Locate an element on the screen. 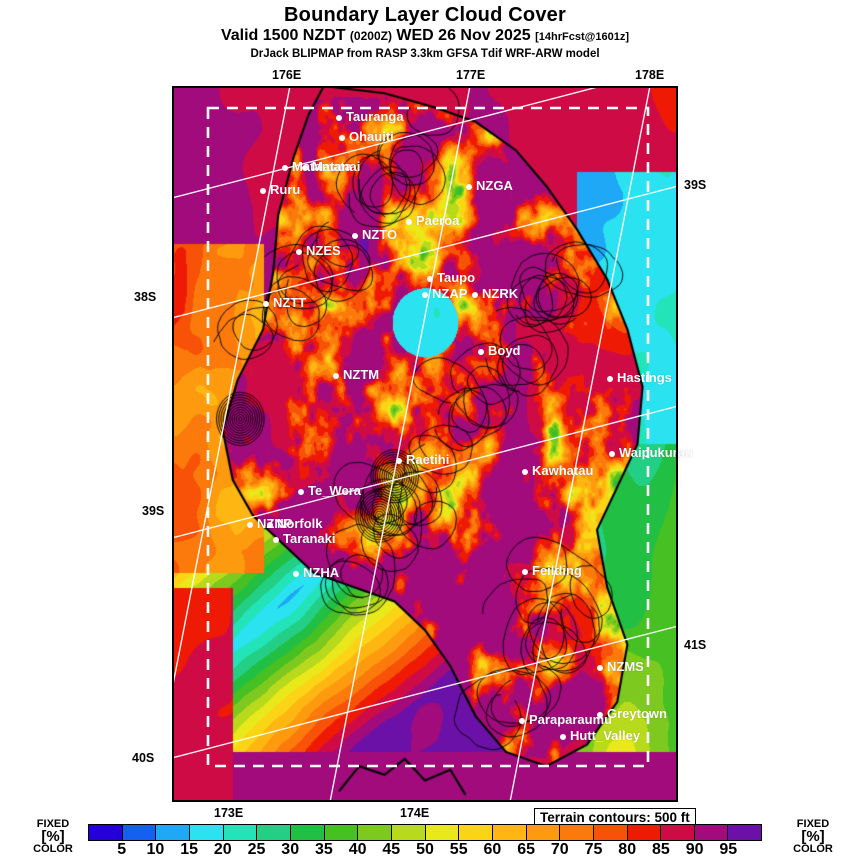  colorbar-tick: 35 is located at coordinates (323, 849).